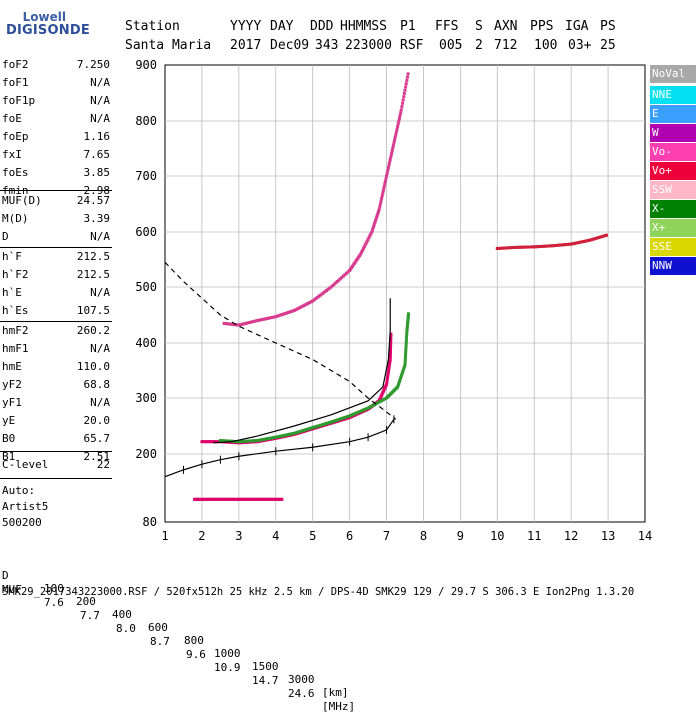 Image resolution: width=700 pixels, height=726 pixels. Describe the element at coordinates (645, 536) in the screenshot. I see `x-tick-label: 14` at that location.